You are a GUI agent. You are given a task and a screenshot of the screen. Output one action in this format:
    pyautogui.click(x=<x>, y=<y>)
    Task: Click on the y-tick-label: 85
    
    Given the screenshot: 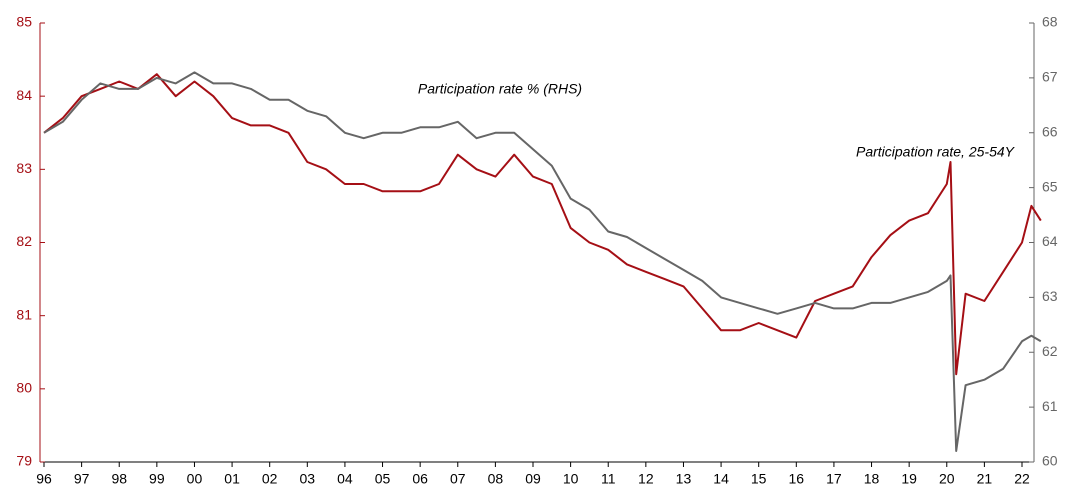 What is the action you would take?
    pyautogui.click(x=24, y=22)
    